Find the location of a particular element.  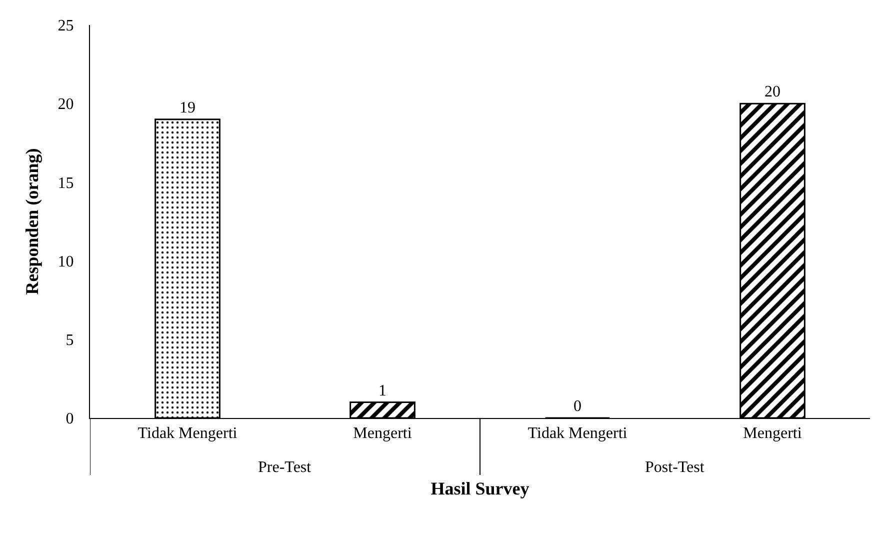

data-label: 1 is located at coordinates (382, 391).